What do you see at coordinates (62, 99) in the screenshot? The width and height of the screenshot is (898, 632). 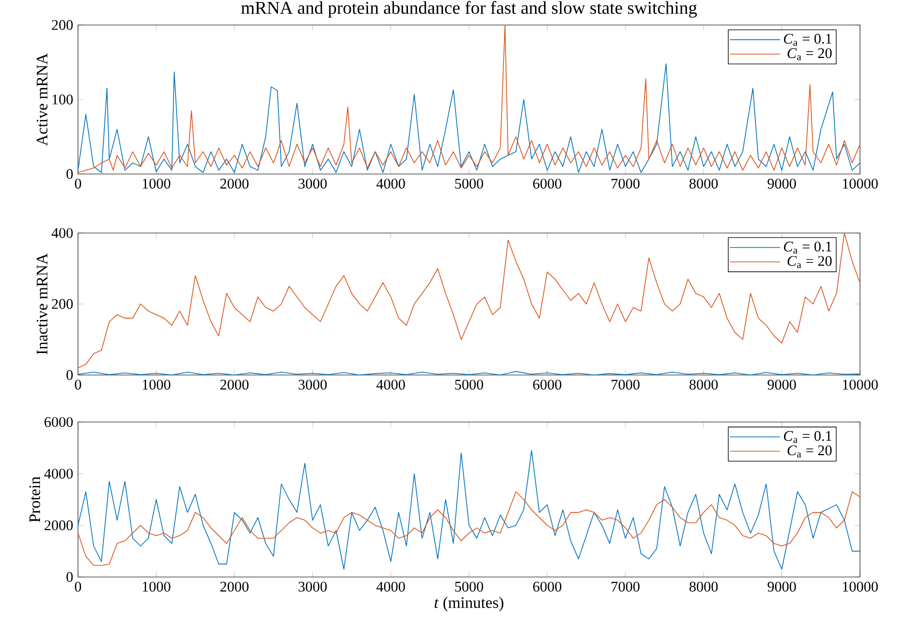 I see `y-tick-label: 100` at bounding box center [62, 99].